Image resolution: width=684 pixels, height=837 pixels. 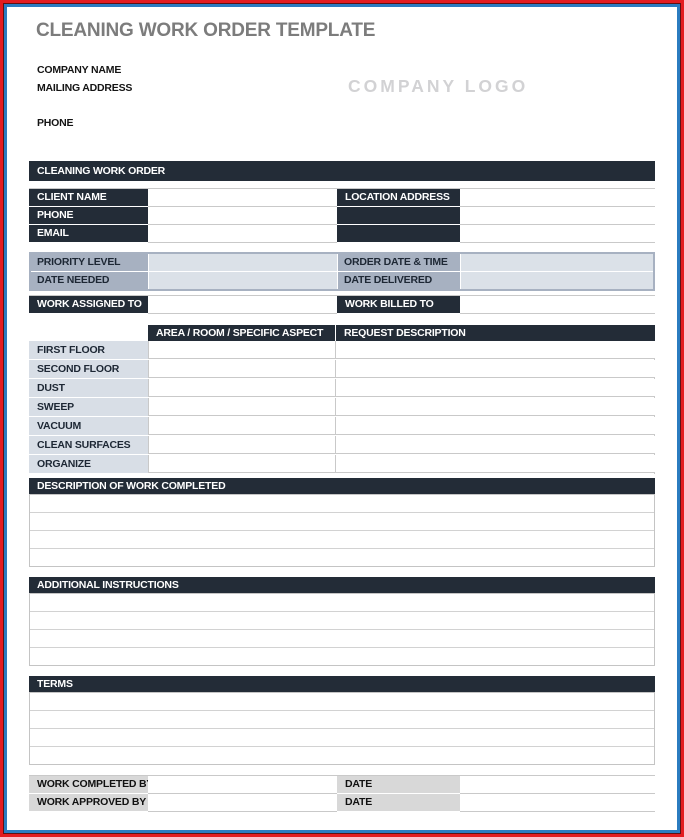 What do you see at coordinates (242, 280) in the screenshot?
I see `date-needed-input` at bounding box center [242, 280].